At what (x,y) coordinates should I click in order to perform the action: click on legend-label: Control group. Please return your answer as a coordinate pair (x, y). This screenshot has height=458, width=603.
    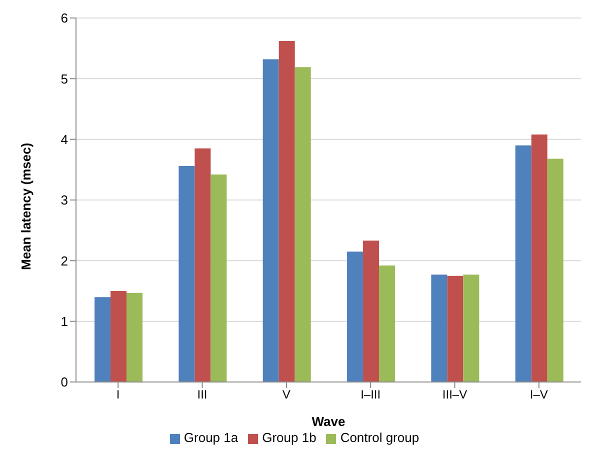
    Looking at the image, I should click on (380, 437).